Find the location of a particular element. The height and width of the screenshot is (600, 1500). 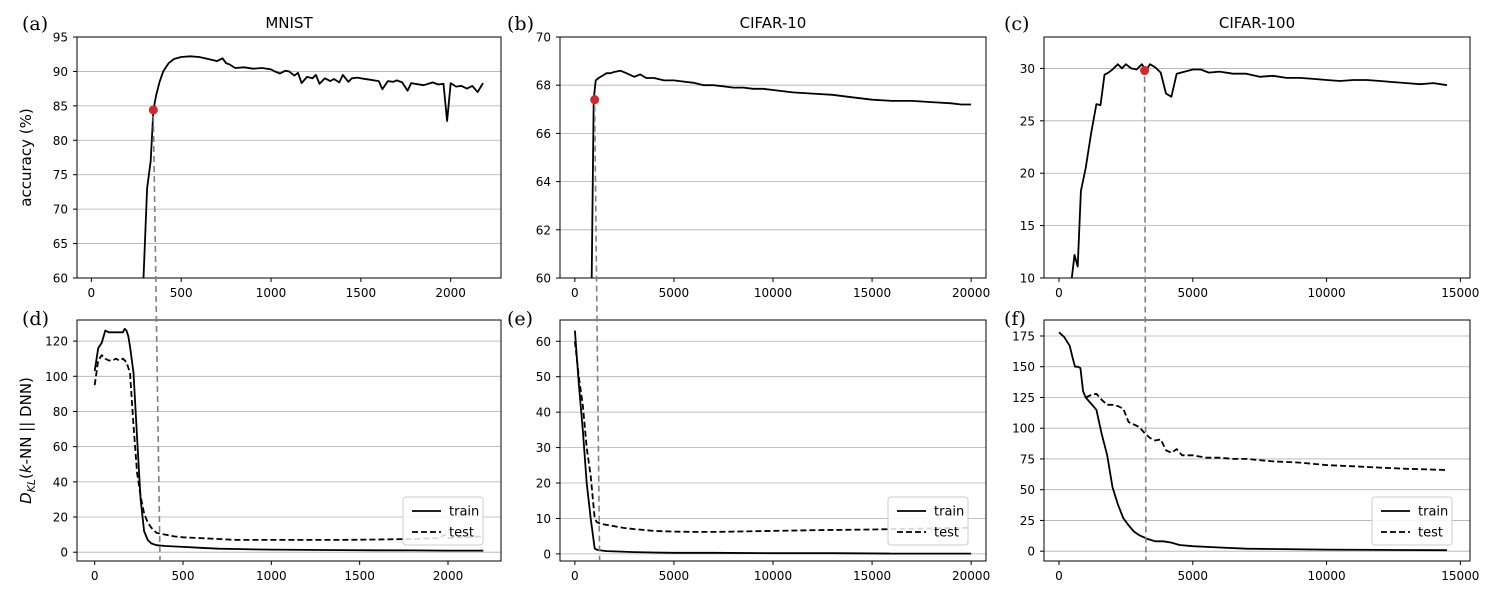

x-tick-label-b-0: 0 is located at coordinates (575, 293).